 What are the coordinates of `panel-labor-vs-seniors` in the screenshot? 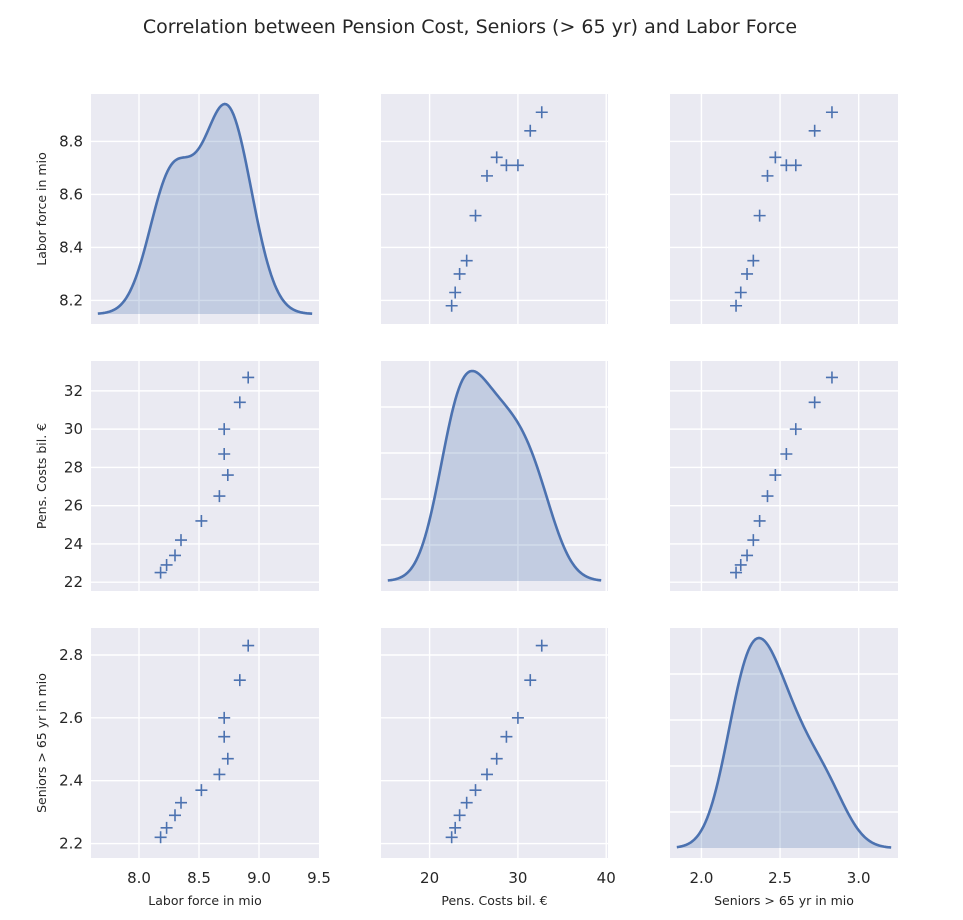 It's located at (784, 209).